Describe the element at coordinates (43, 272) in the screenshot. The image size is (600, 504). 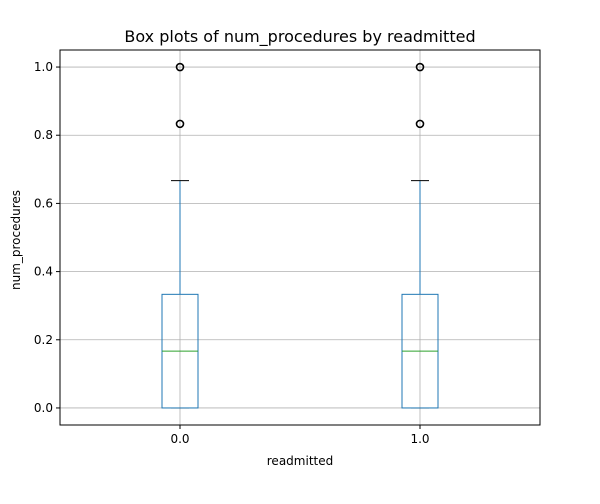
I see `y-tick-label: 0.4` at that location.